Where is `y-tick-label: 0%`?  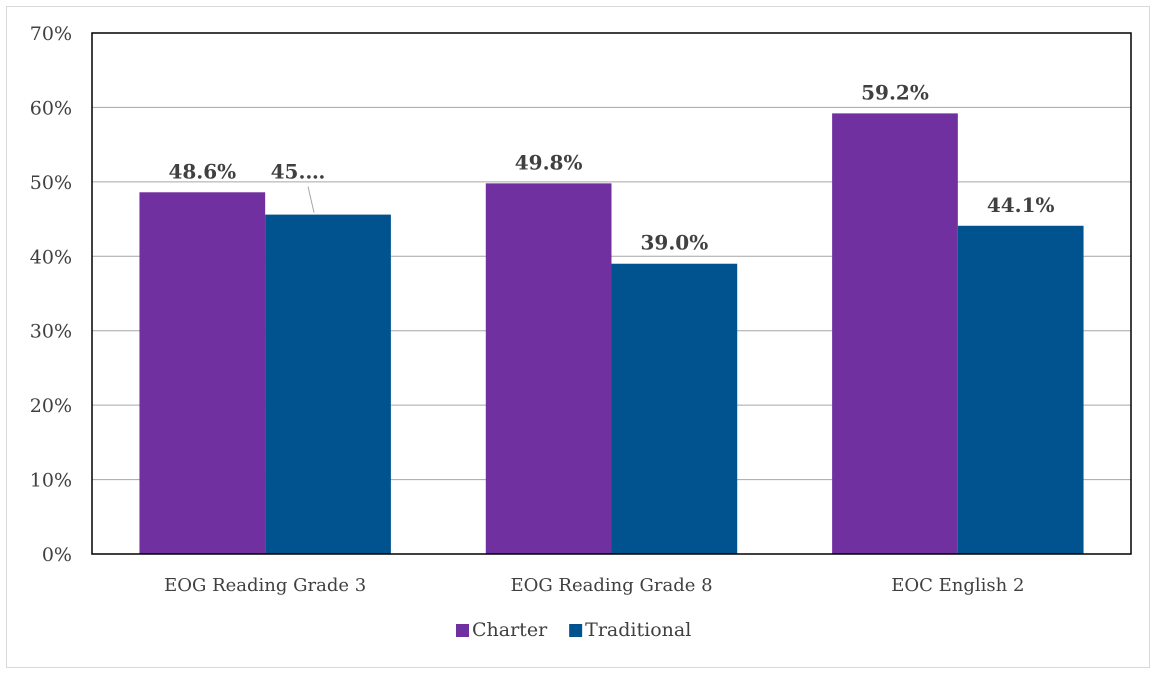 y-tick-label: 0% is located at coordinates (57, 555).